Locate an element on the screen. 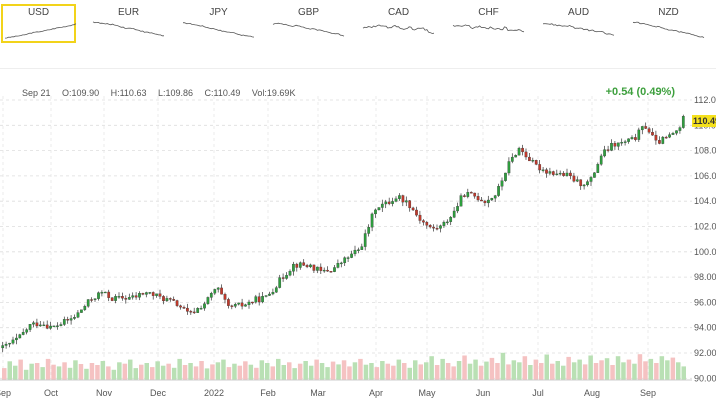  tab-gbp: GBP is located at coordinates (308, 23).